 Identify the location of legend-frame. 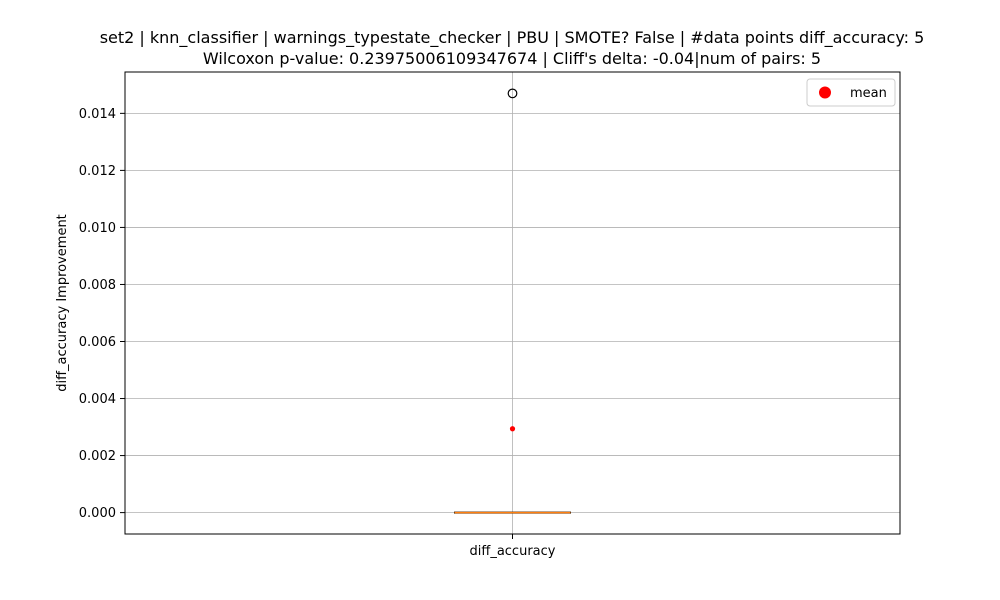
(851, 92).